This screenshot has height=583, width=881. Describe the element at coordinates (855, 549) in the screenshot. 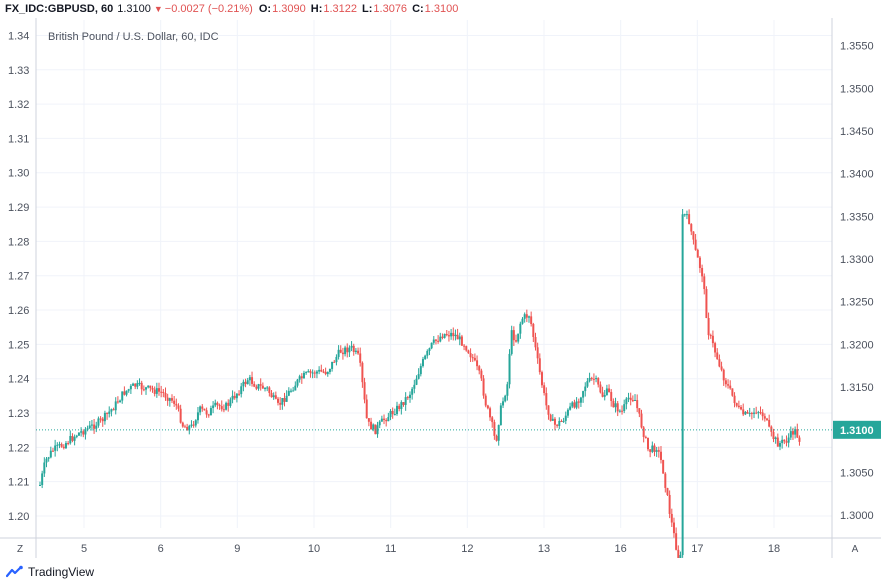

I see `scale-auto-button: A` at that location.